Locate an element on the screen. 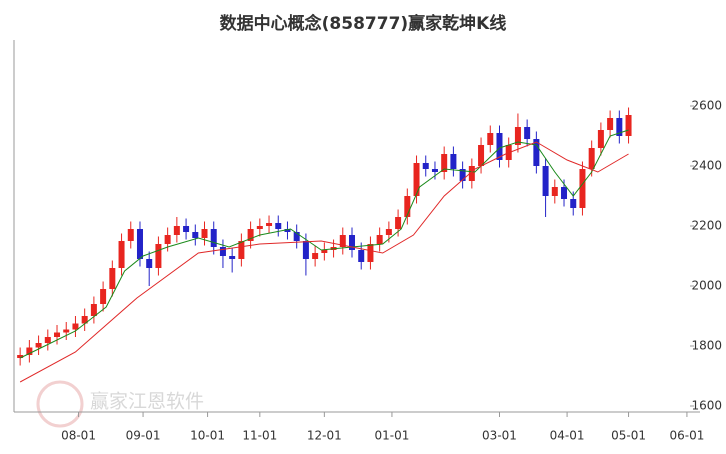  x-tick-label: 12-01 is located at coordinates (324, 436).